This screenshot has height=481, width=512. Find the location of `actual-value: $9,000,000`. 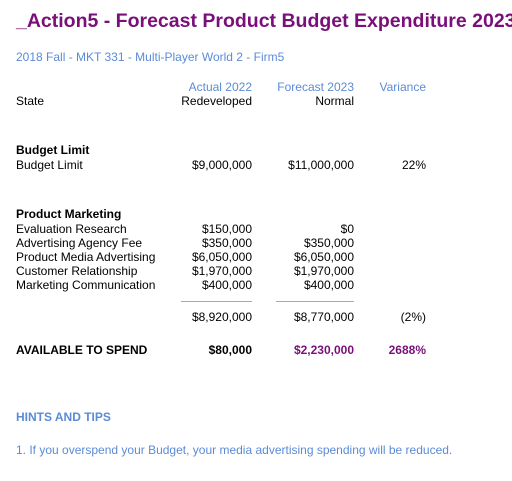

actual-value: $9,000,000 is located at coordinates (221, 165).